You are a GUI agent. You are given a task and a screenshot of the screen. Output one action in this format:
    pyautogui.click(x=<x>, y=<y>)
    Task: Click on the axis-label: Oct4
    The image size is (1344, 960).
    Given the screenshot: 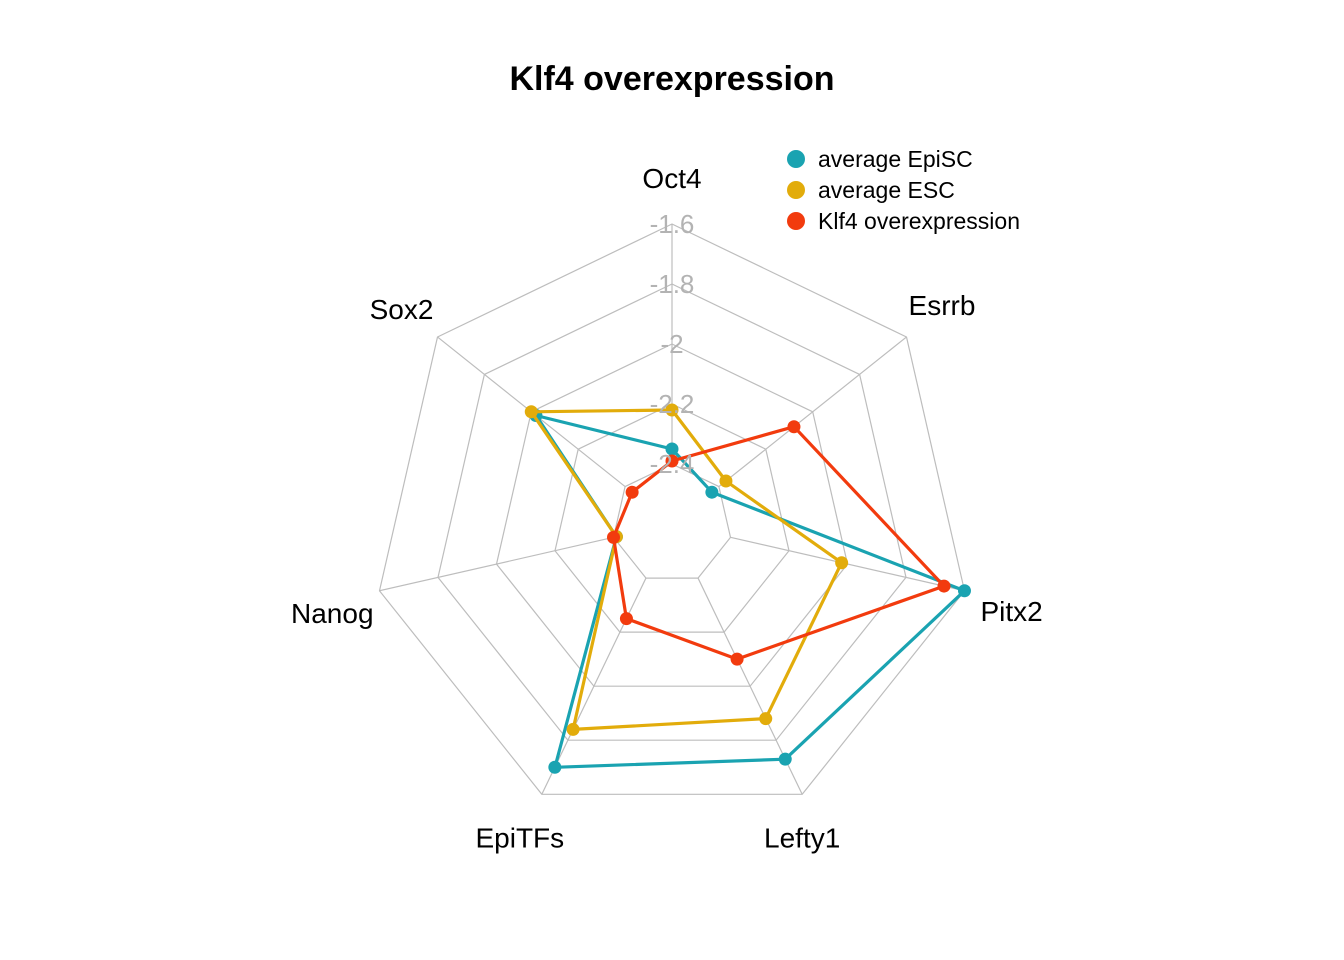 What is the action you would take?
    pyautogui.click(x=671, y=178)
    